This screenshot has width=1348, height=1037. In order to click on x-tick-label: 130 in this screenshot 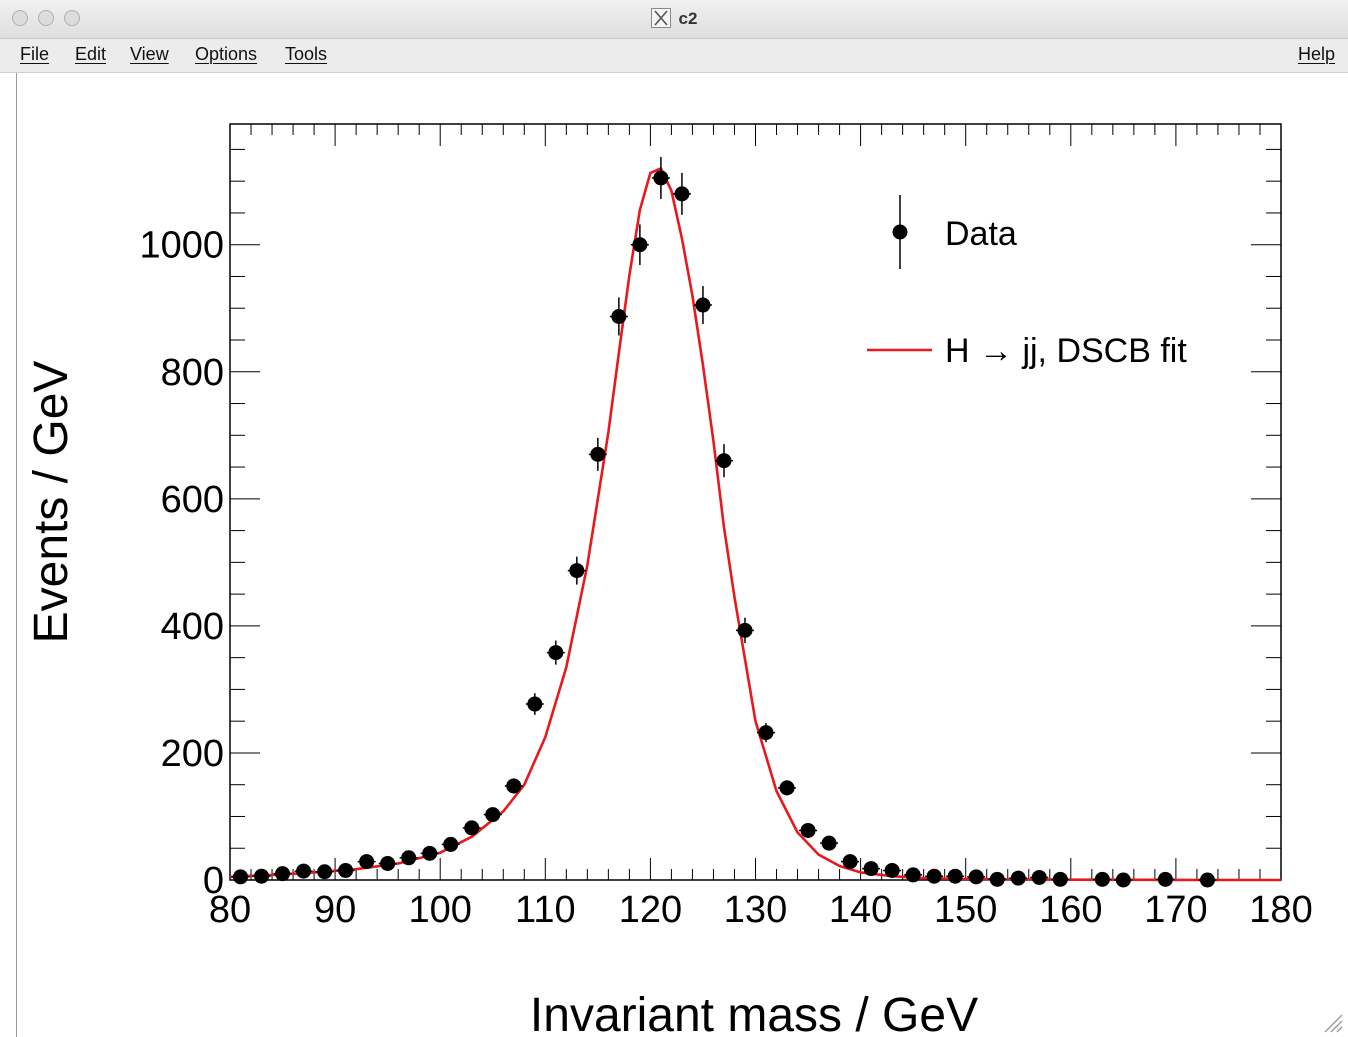, I will do `click(755, 910)`.